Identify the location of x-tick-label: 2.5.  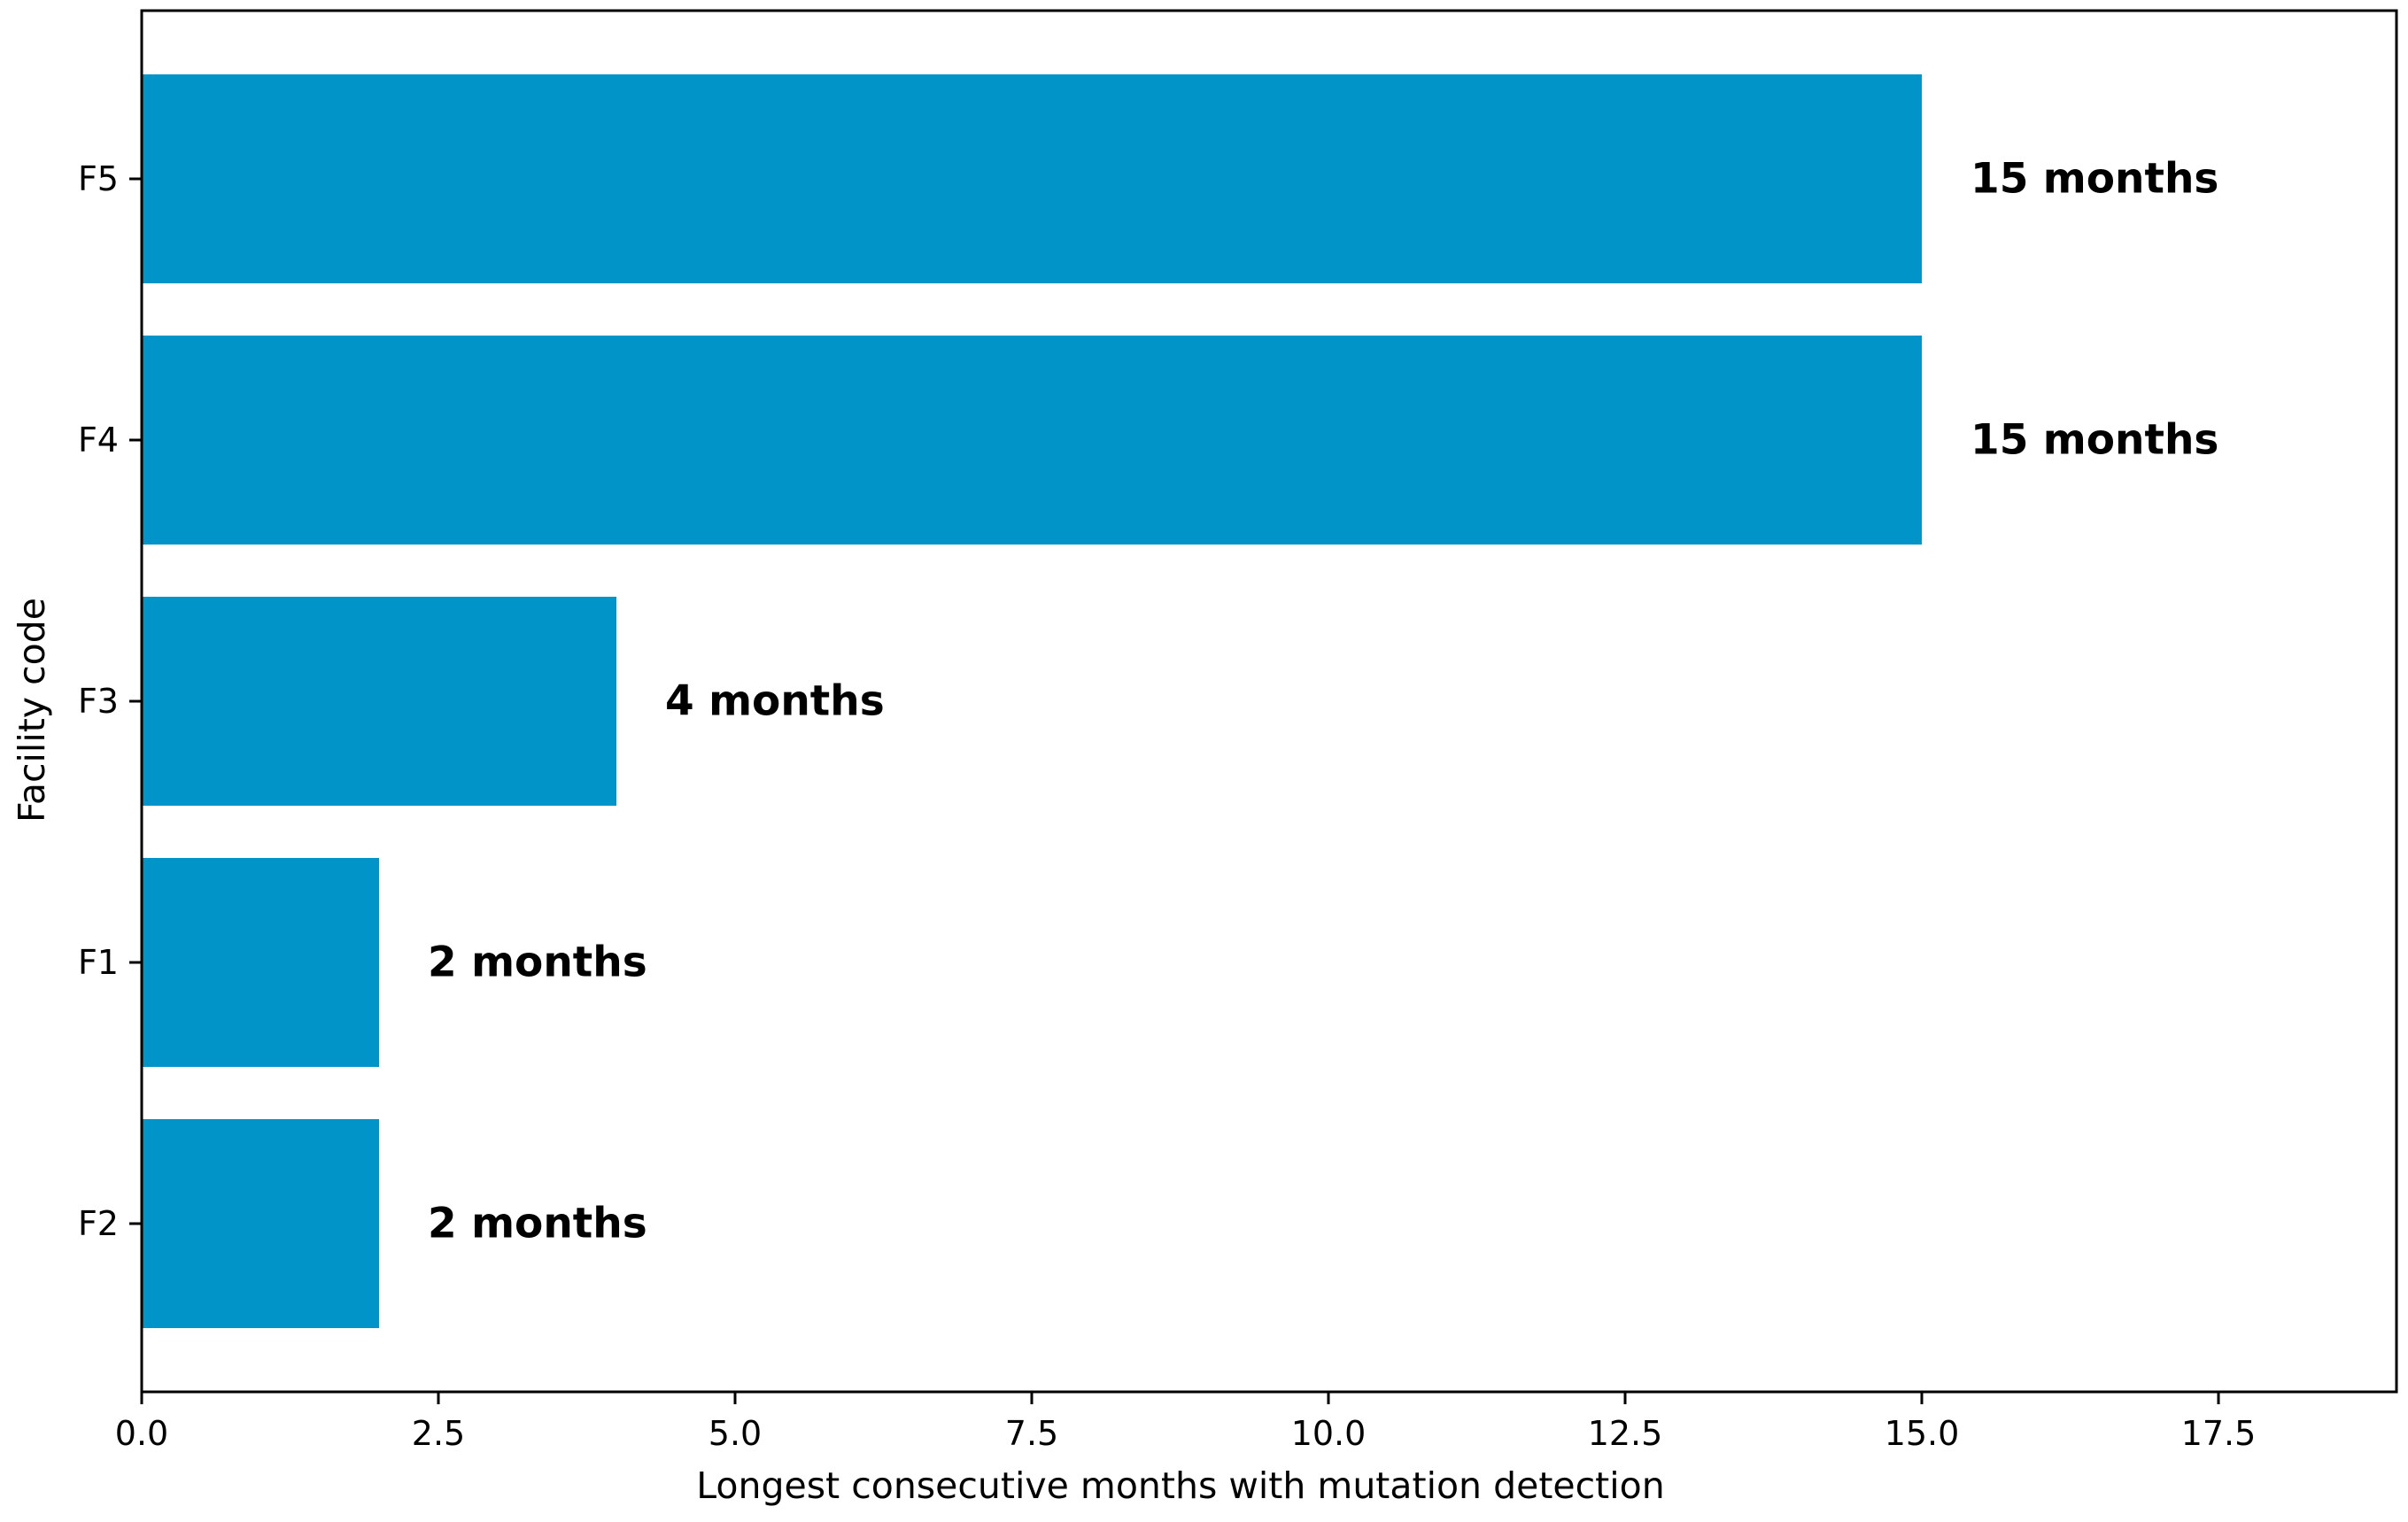
(438, 1433).